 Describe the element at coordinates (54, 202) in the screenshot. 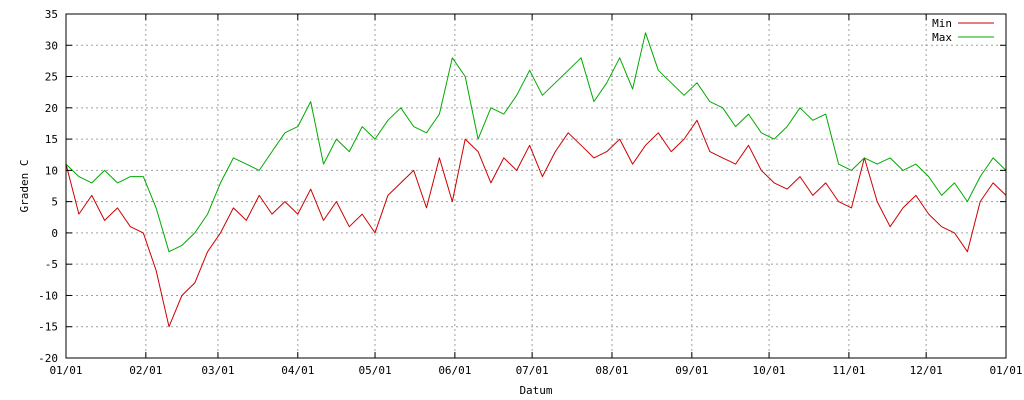

I see `y-tick-label: 5` at that location.